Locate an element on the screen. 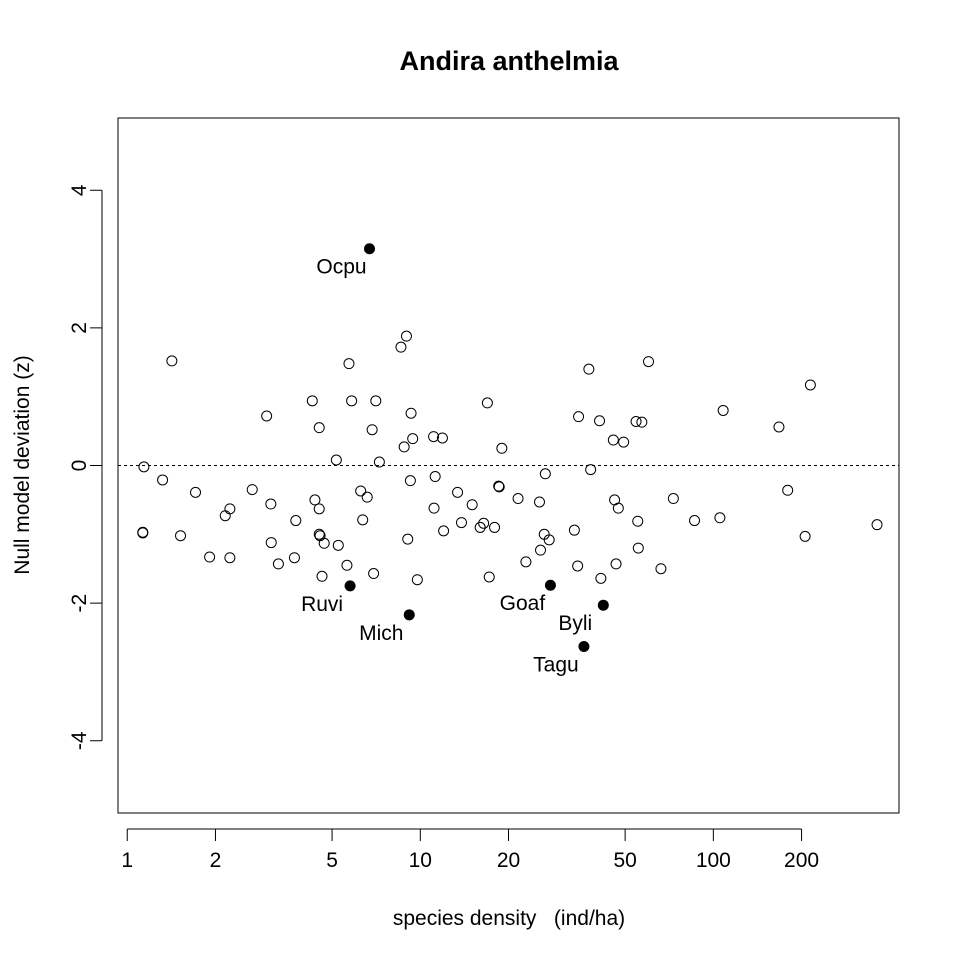 The image size is (960, 960). y-tick-label: 0 is located at coordinates (79, 466).